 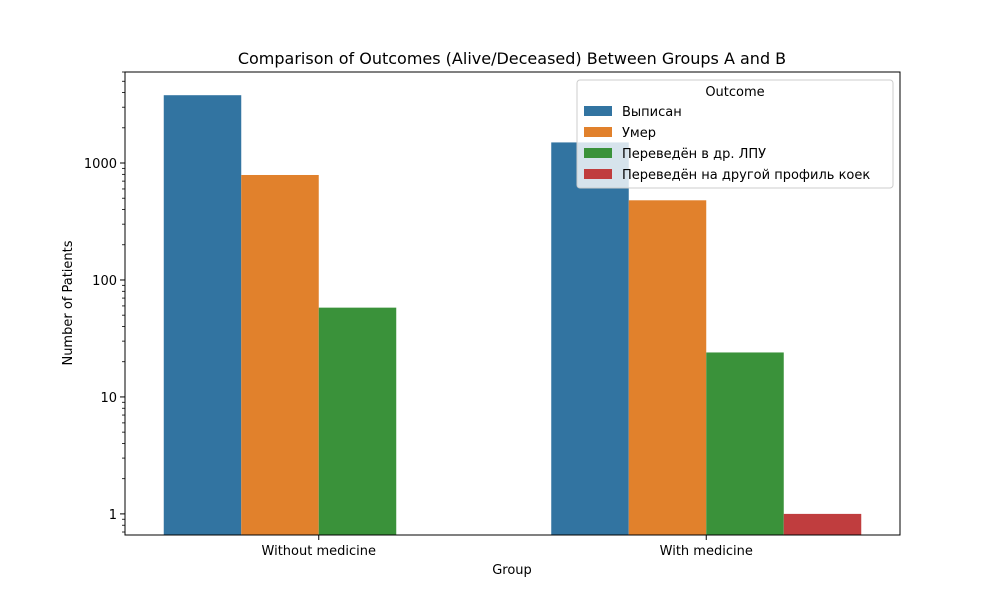 I want to click on legend-title: Outcome, so click(x=734, y=92).